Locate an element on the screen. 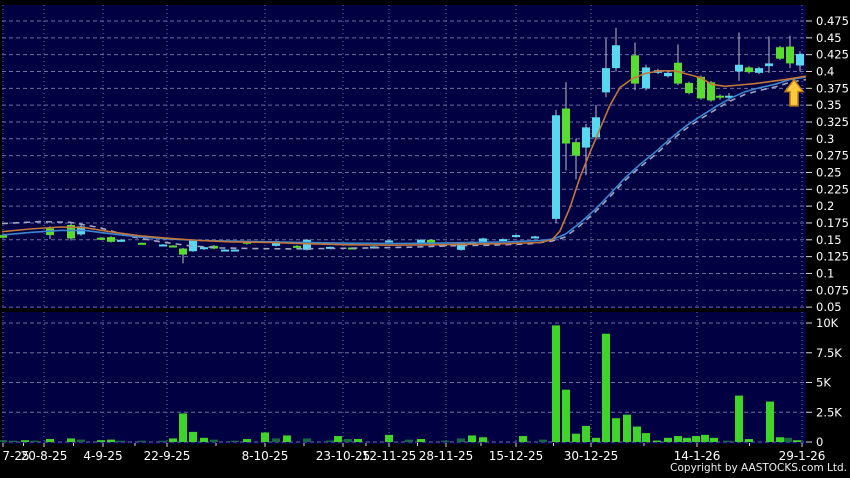 This screenshot has height=478, width=850. price-tick-label: 0.4 is located at coordinates (825, 71).